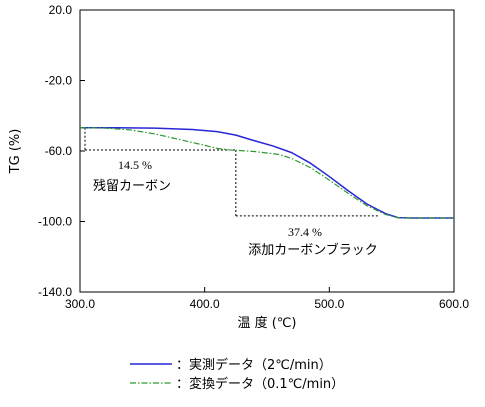  What do you see at coordinates (305, 232) in the screenshot?
I see `annotation-2-value: 37.4 %` at bounding box center [305, 232].